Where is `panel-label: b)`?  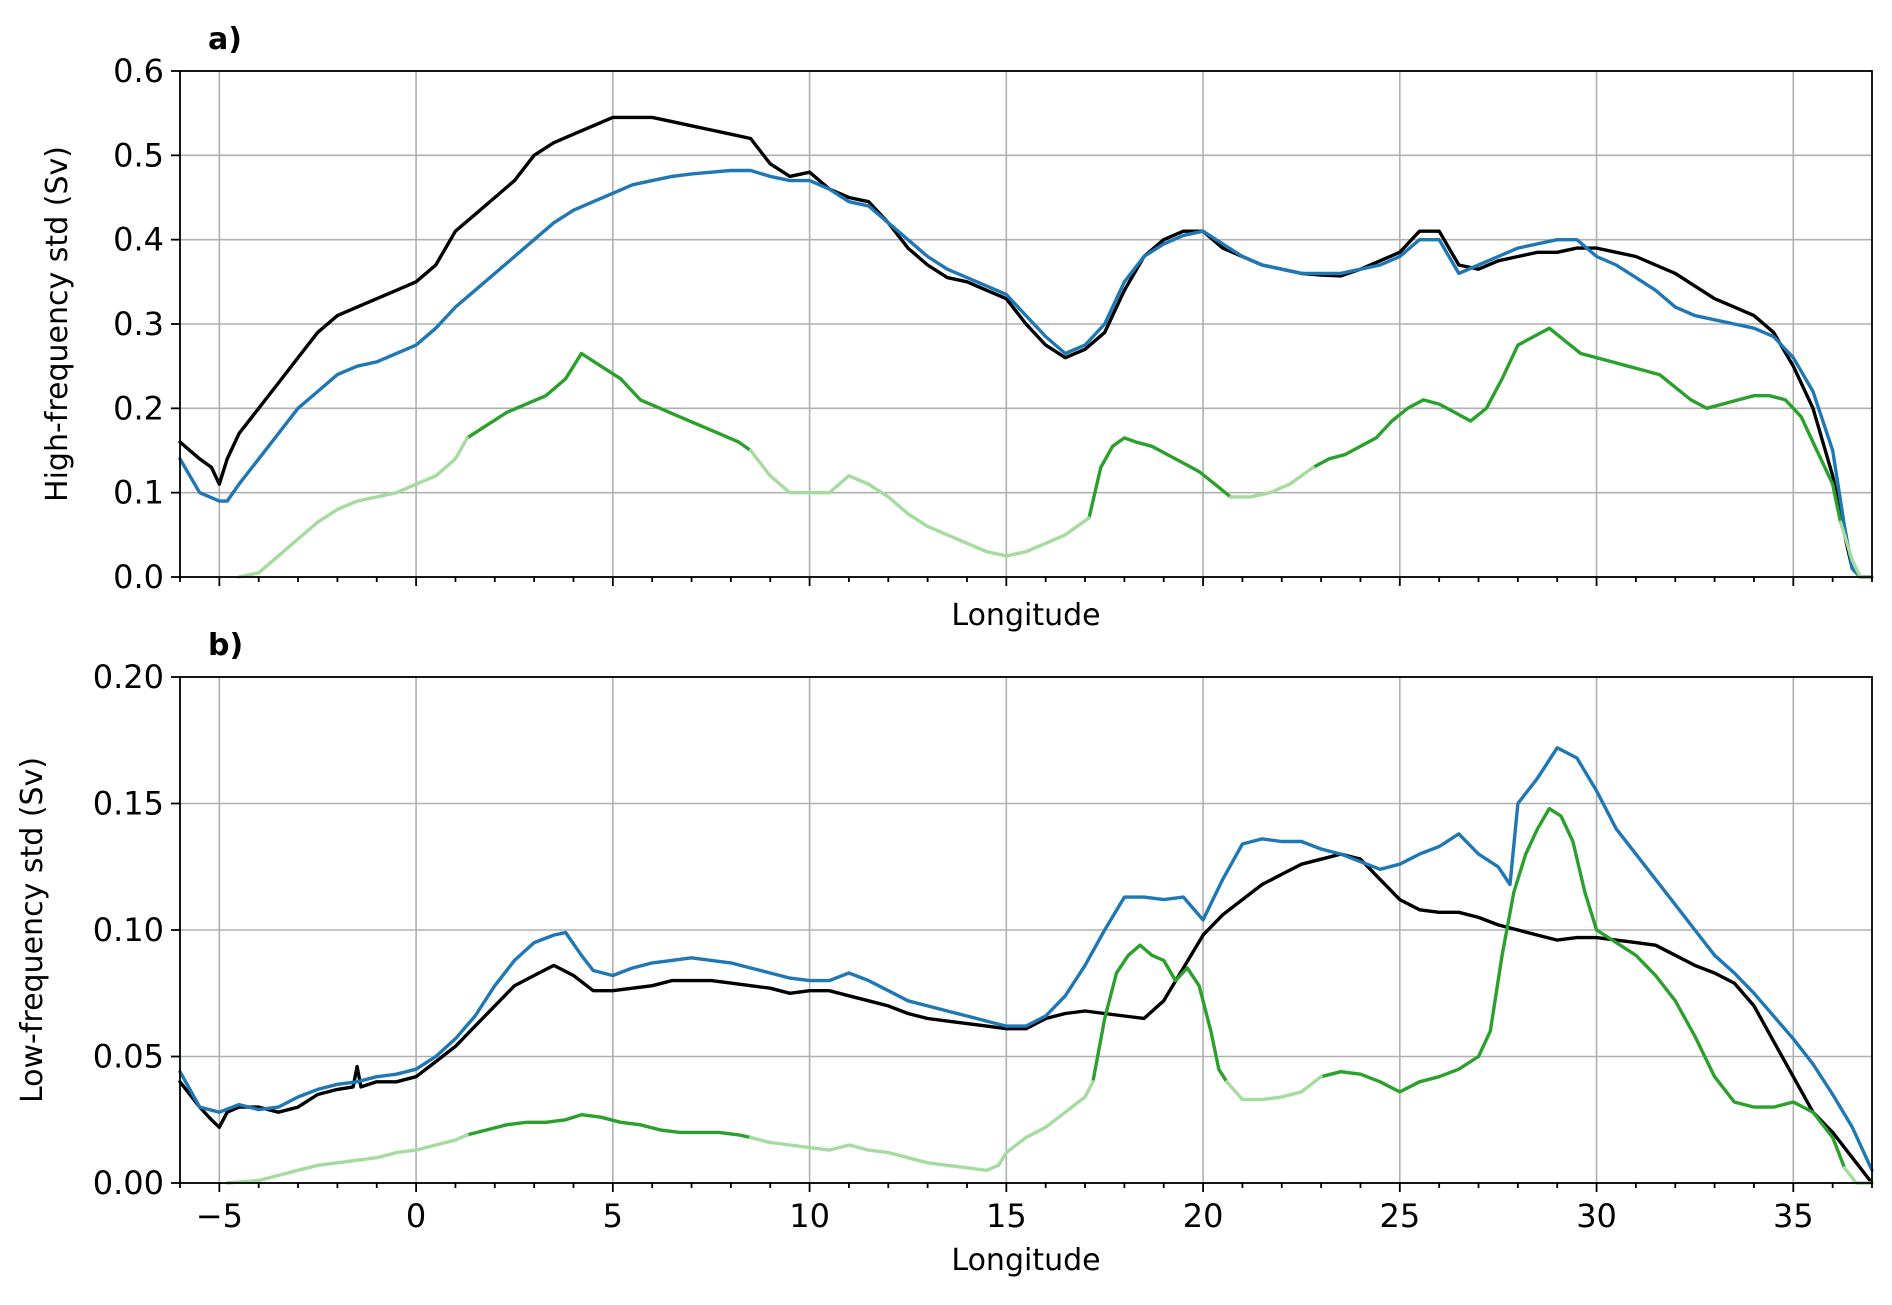 panel-label: b) is located at coordinates (225, 645).